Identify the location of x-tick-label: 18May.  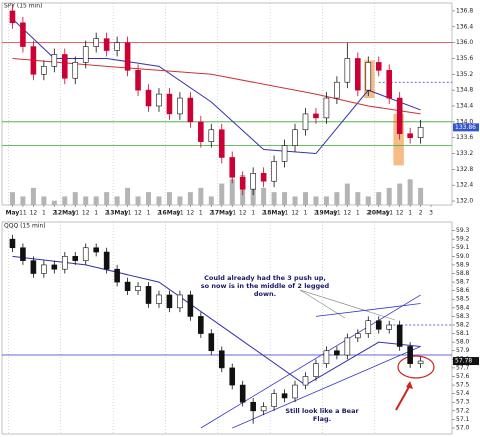
(274, 213).